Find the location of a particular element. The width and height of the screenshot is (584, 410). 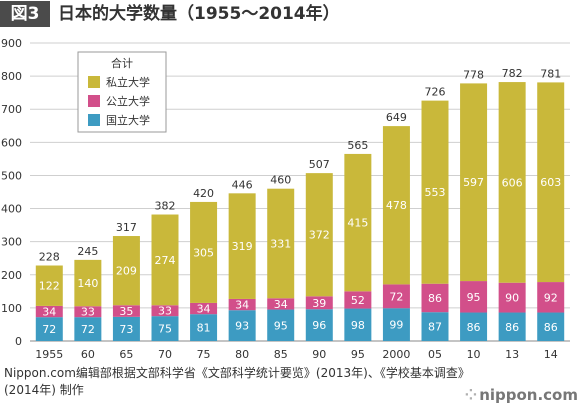

total-label: 245 is located at coordinates (87, 251).